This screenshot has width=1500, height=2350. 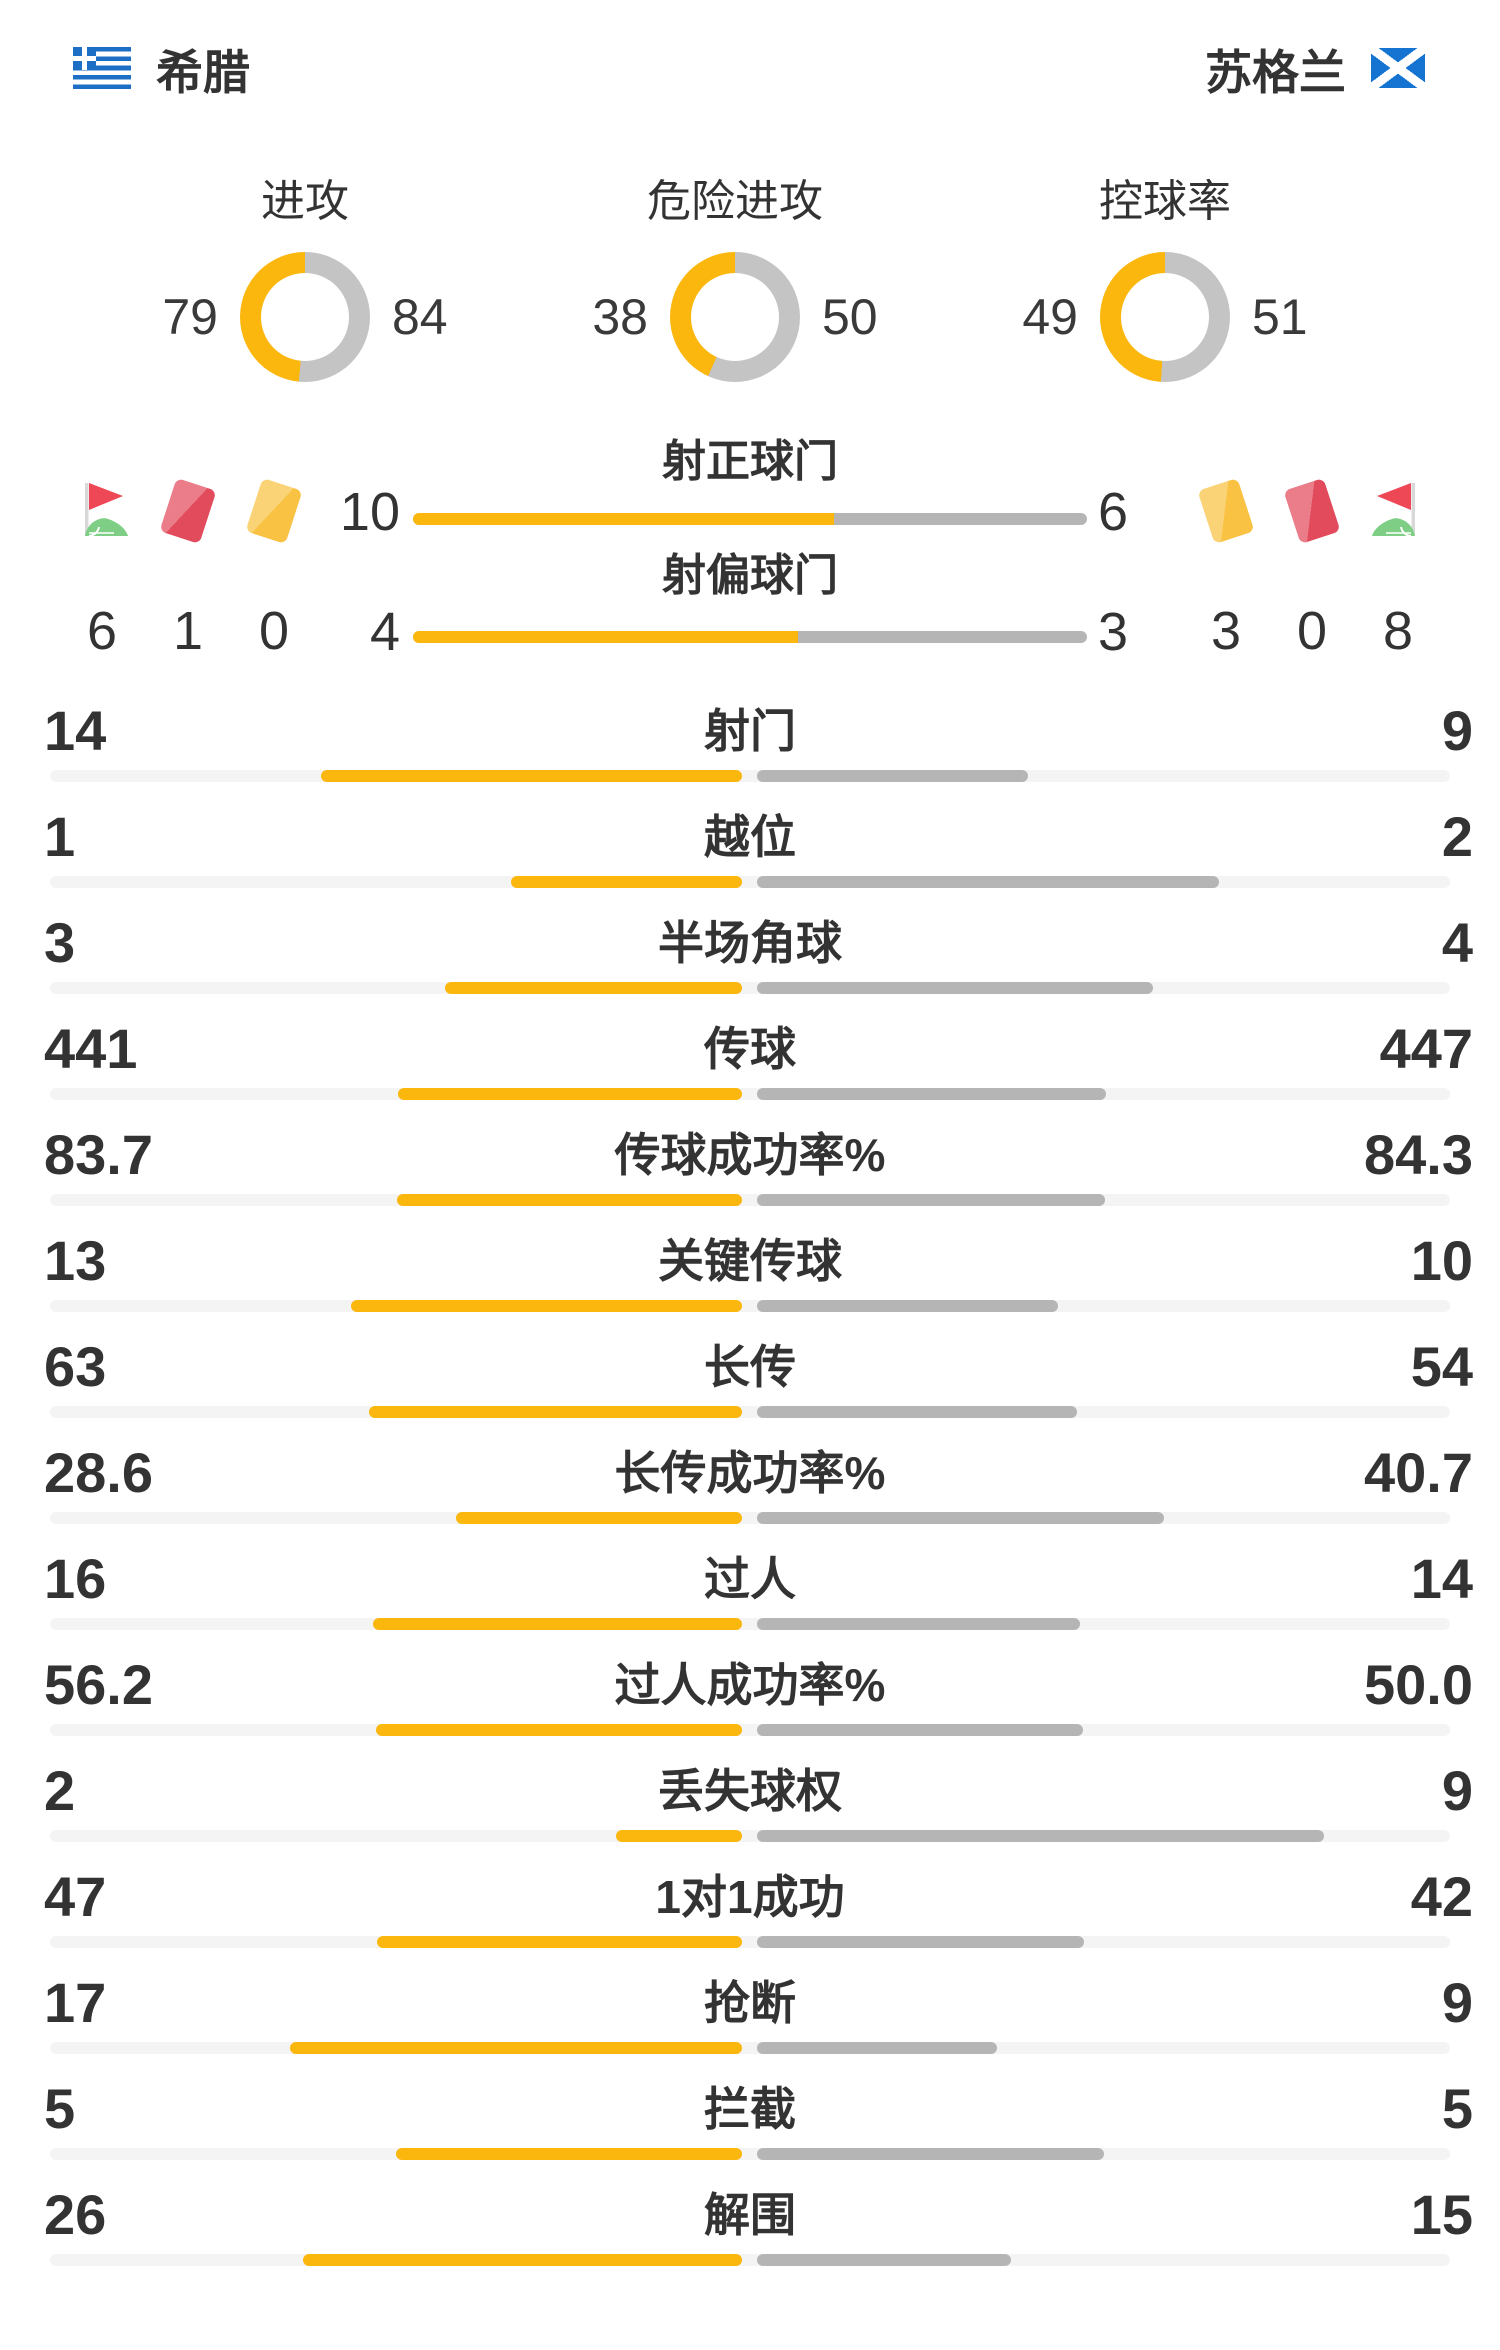 I want to click on stat-row: 26 解围 15, so click(x=750, y=2235).